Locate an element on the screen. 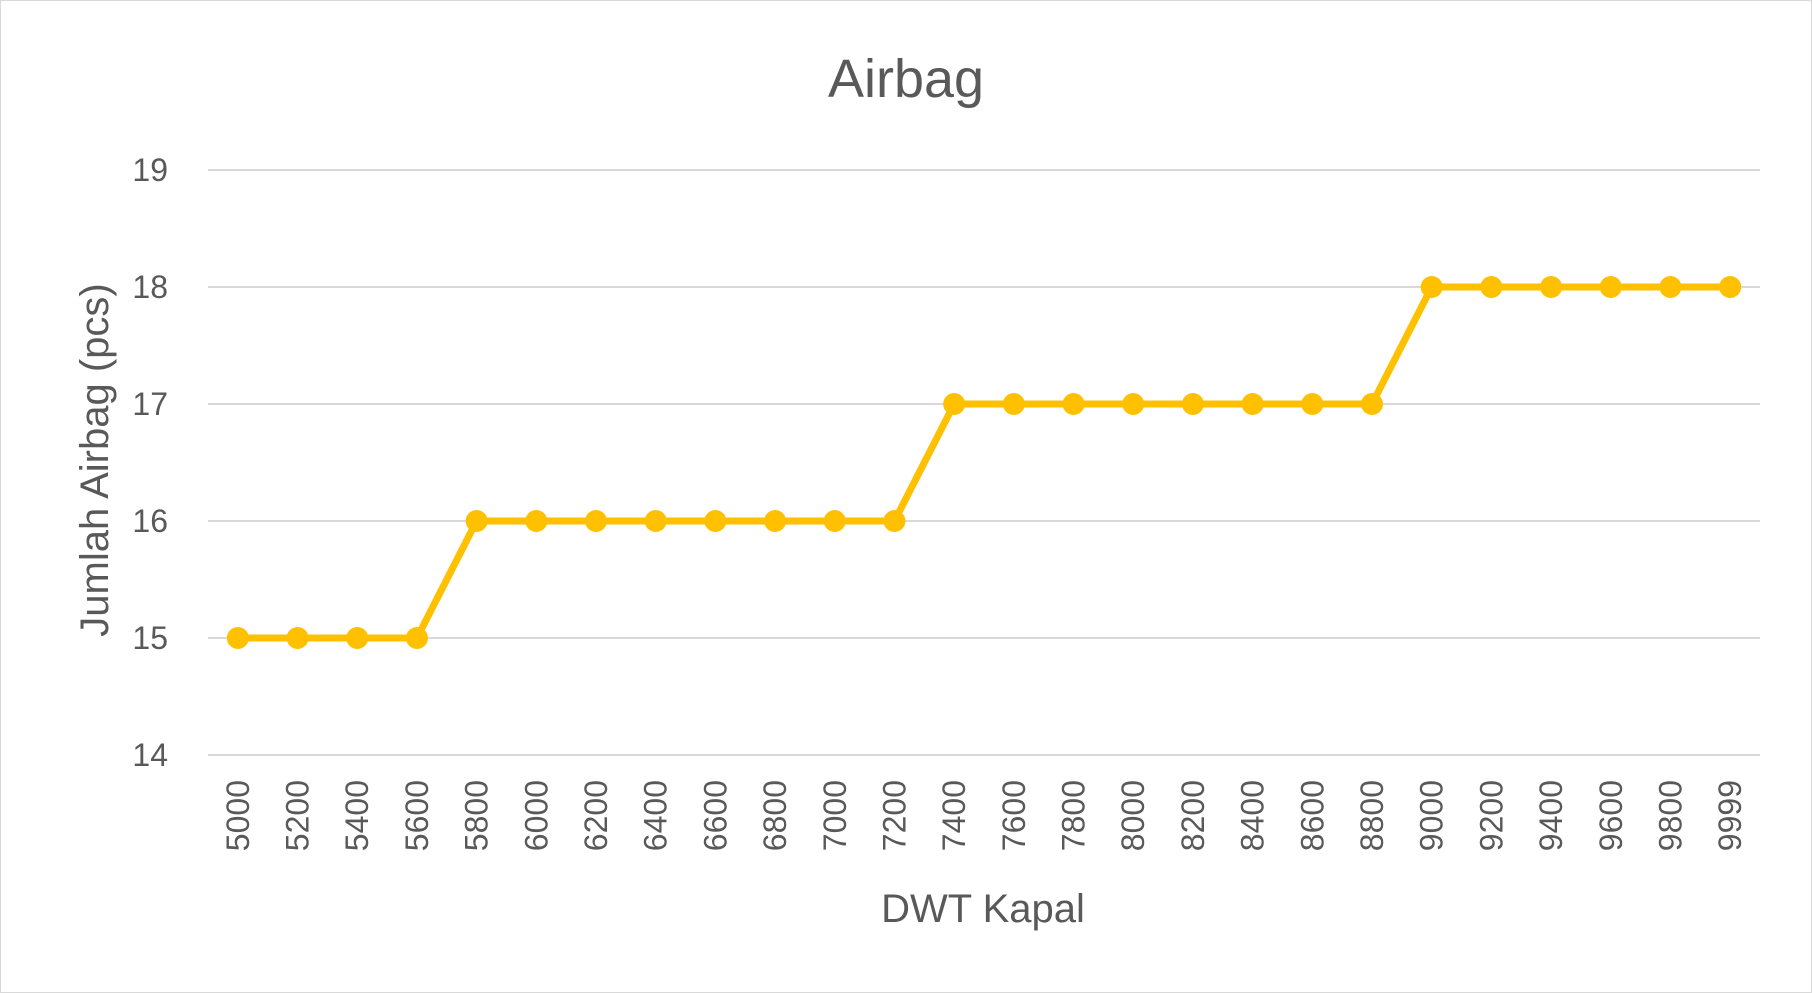  x-tick-label: 8200 is located at coordinates (1193, 815).